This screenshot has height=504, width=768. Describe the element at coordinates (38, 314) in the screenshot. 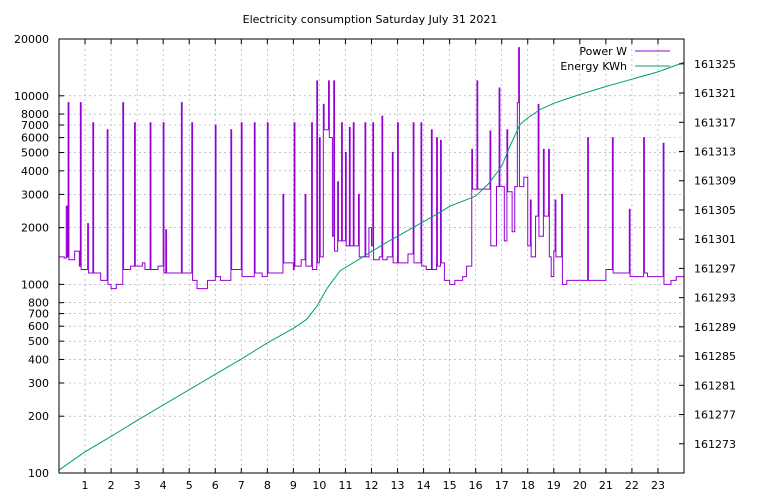

I see `y-tick-label: 700` at that location.